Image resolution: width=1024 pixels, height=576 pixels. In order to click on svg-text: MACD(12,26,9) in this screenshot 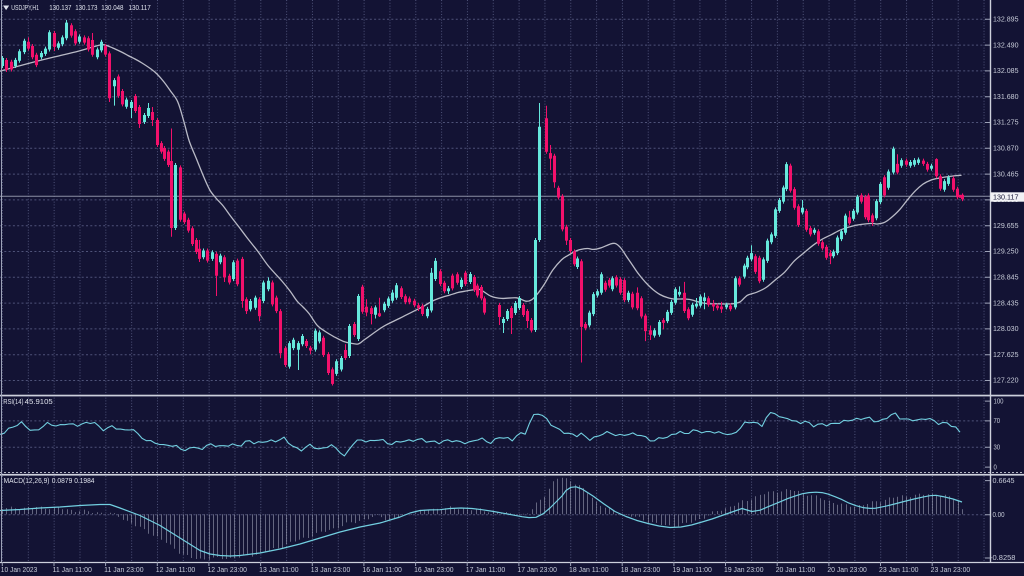, I will do `click(27, 480)`.